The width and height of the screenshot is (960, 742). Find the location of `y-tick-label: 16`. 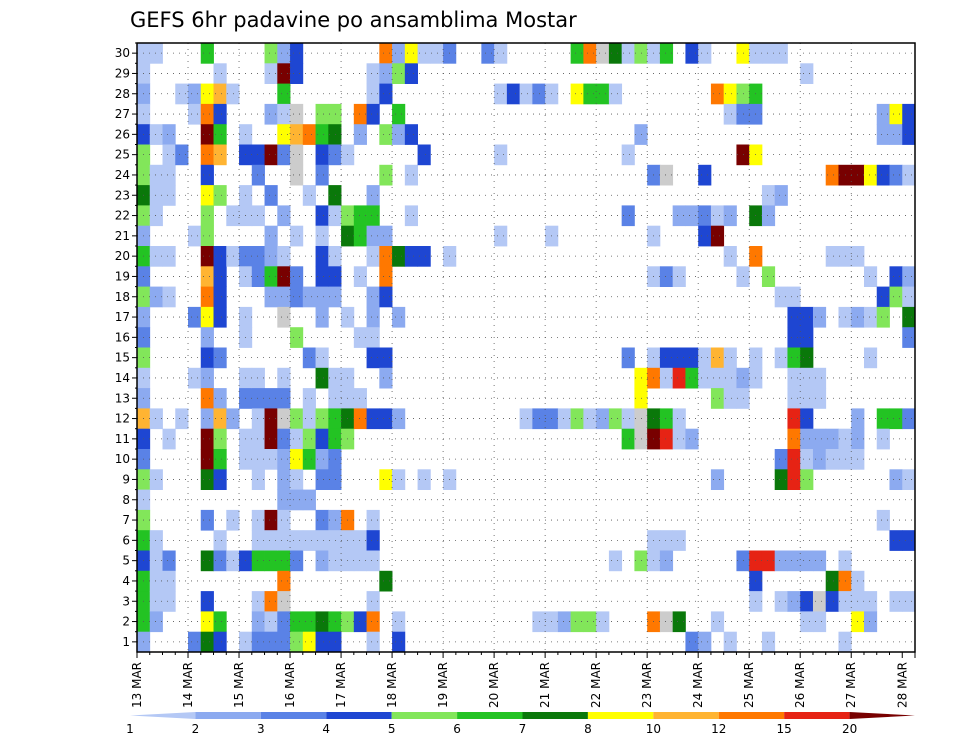

y-tick-label: 16 is located at coordinates (122, 337).